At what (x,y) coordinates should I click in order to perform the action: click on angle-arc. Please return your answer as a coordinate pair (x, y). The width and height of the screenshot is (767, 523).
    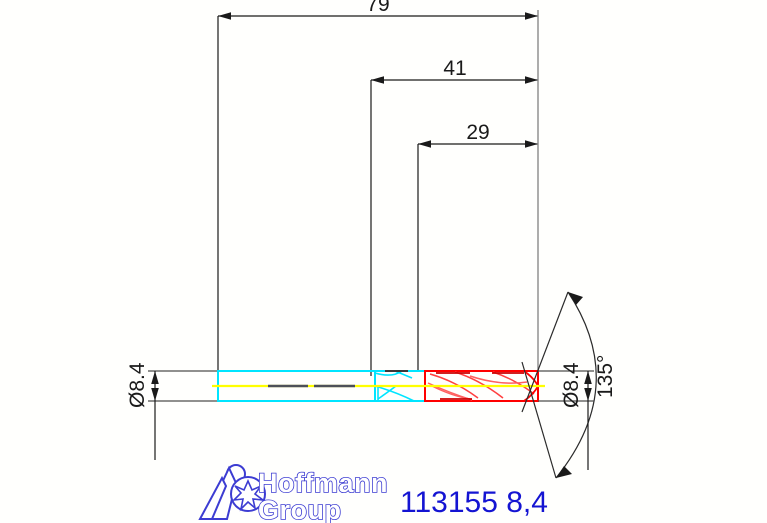
    Looking at the image, I should click on (576, 385).